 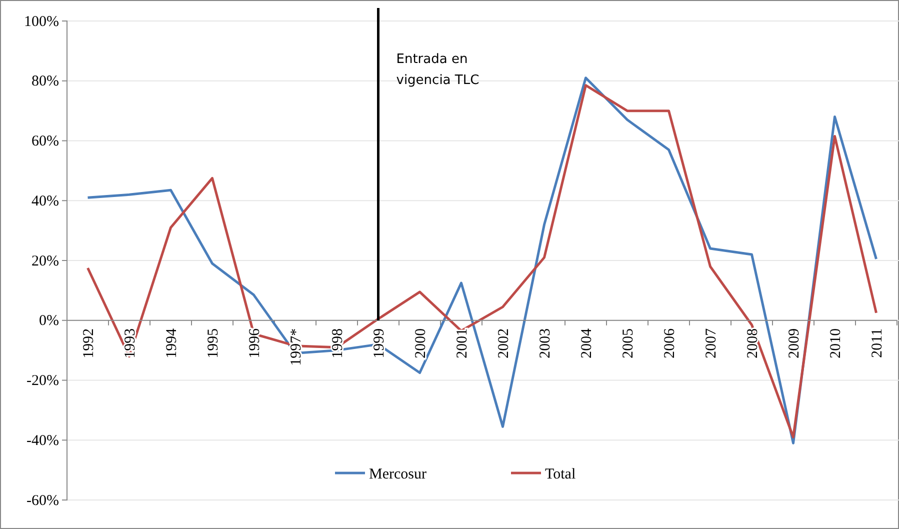 I want to click on x-tick-label: 2004, so click(x=587, y=343).